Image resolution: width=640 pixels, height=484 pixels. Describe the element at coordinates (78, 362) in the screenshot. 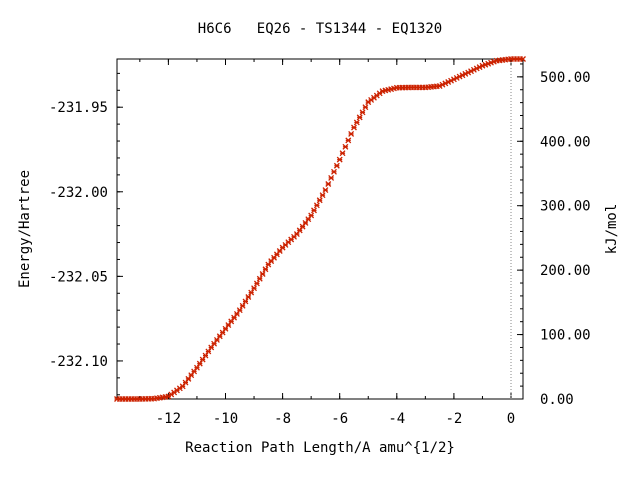

I see `y-tick-label: -232.10` at that location.